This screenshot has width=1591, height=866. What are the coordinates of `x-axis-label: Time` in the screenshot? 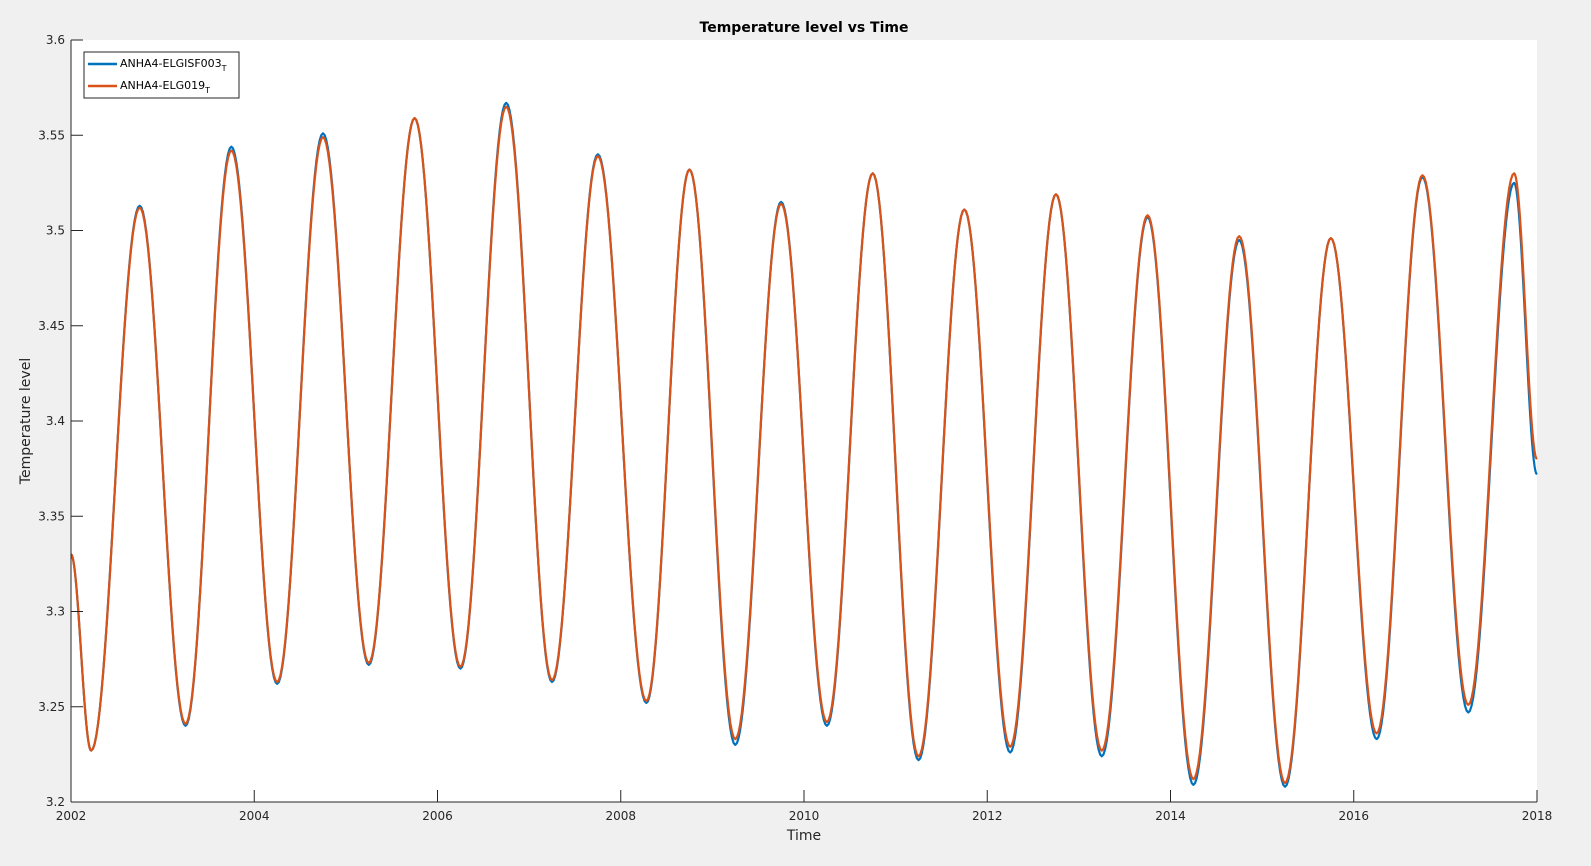 It's located at (803, 836).